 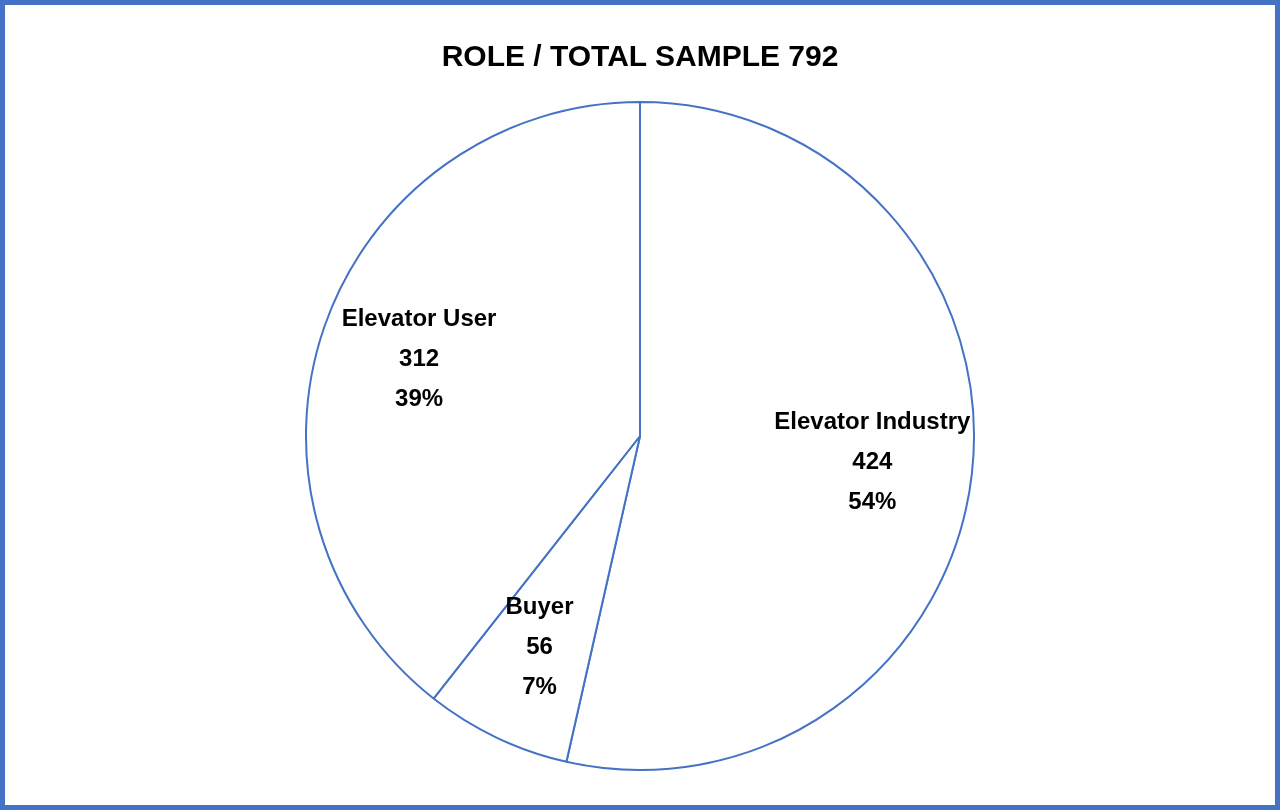 What do you see at coordinates (419, 378) in the screenshot?
I see `data-label: 312 39%` at bounding box center [419, 378].